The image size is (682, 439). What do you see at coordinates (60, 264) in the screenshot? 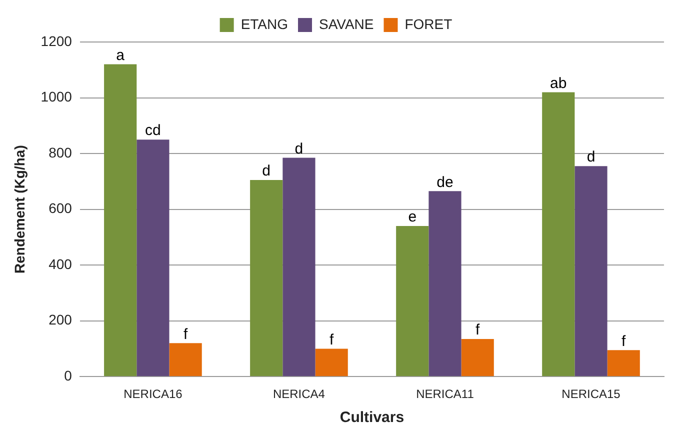
I see `y-tick-label: 400` at bounding box center [60, 264].